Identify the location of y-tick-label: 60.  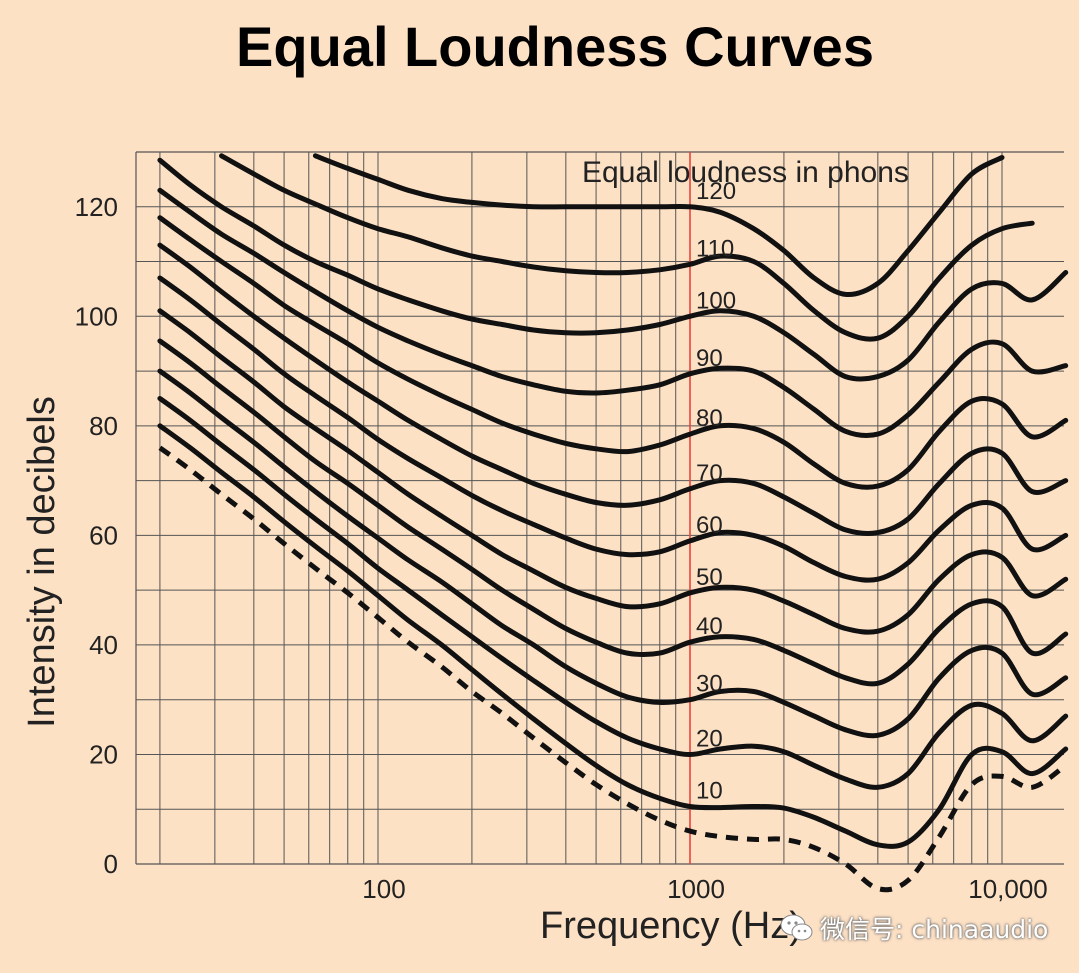
(103, 535).